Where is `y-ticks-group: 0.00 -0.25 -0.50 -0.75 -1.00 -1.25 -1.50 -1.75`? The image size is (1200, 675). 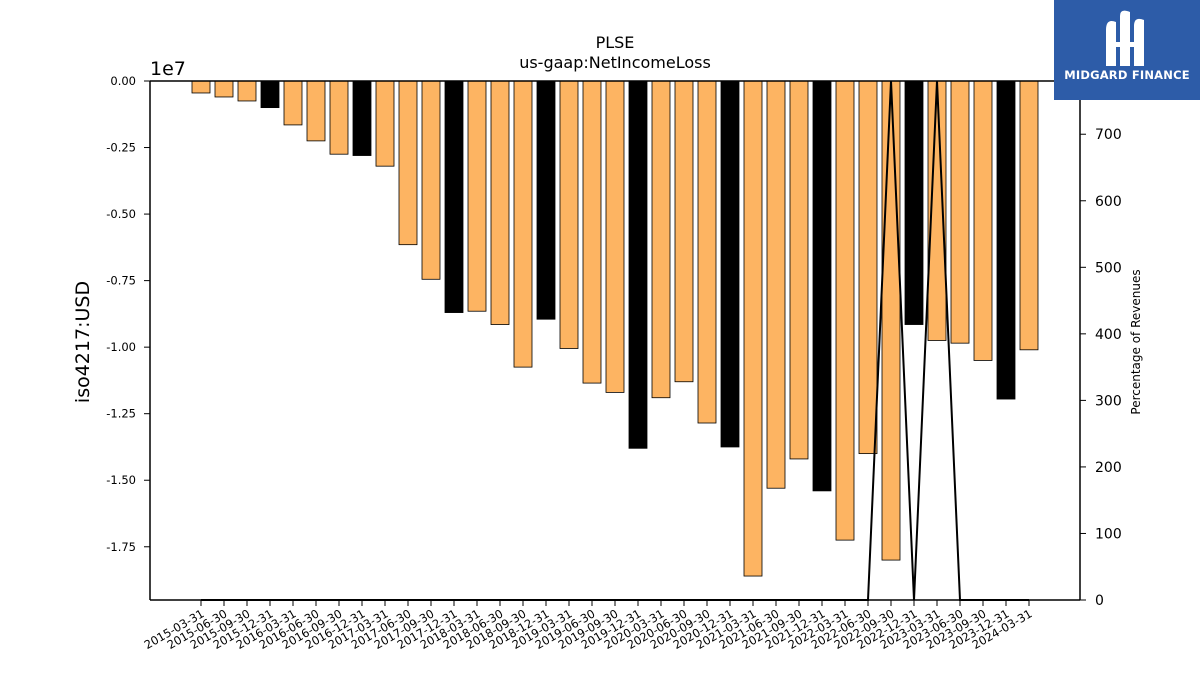 y-ticks-group: 0.00 -0.25 -0.50 -0.75 -1.00 -1.25 -1.50 -1.75 is located at coordinates (128, 314).